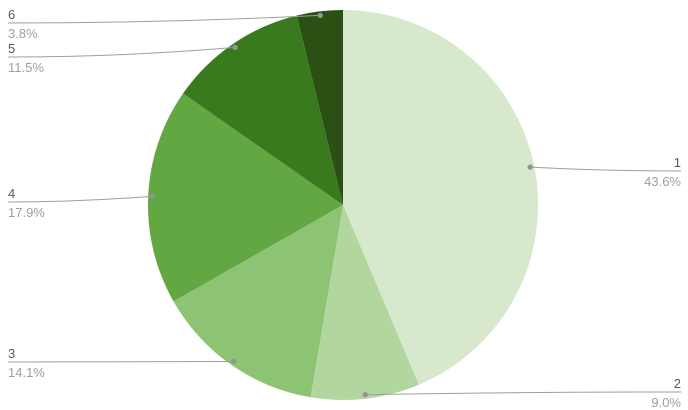  I want to click on slice-label-number: 5, so click(12, 48).